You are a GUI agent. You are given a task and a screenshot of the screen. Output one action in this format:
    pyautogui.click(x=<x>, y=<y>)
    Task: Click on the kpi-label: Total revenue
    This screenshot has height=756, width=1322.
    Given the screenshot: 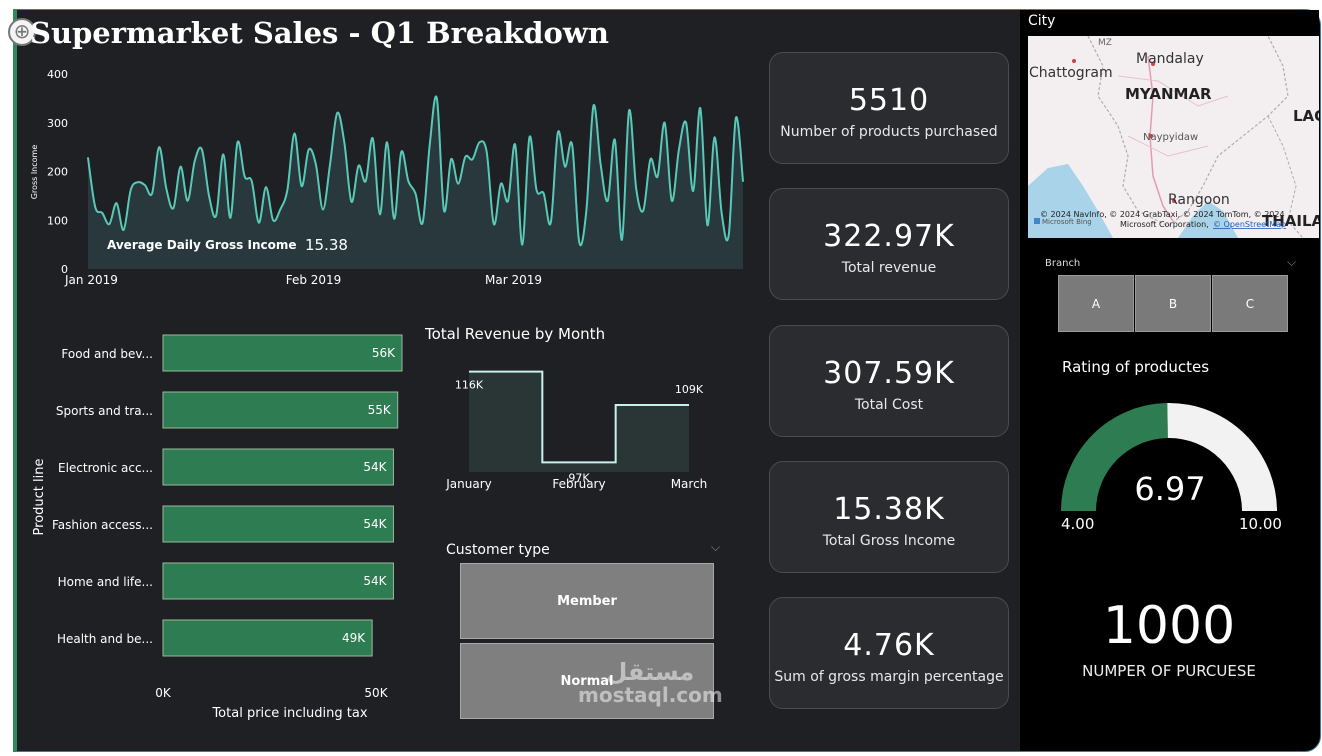 What is the action you would take?
    pyautogui.click(x=889, y=268)
    